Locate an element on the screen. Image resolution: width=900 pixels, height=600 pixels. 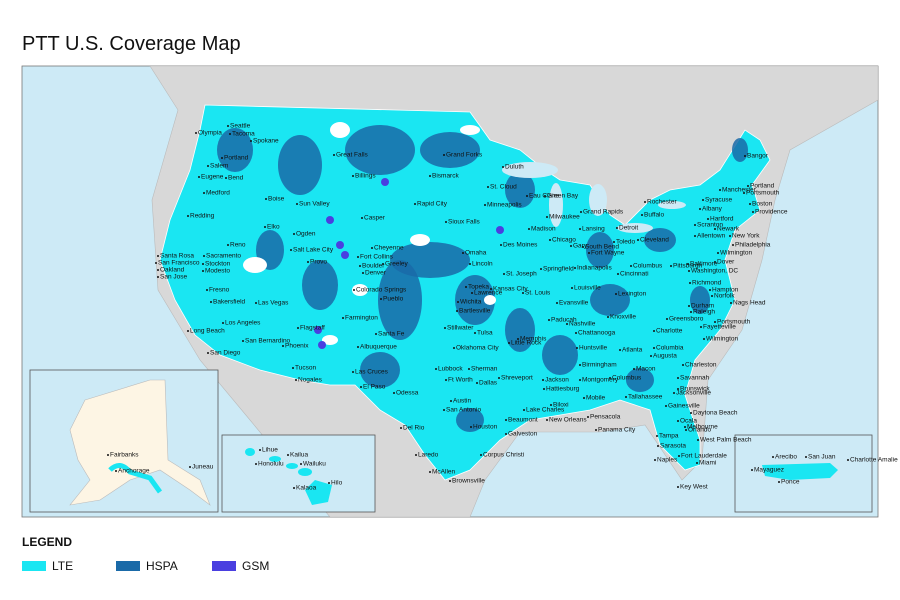
city-label: Melbourne is located at coordinates (702, 427).